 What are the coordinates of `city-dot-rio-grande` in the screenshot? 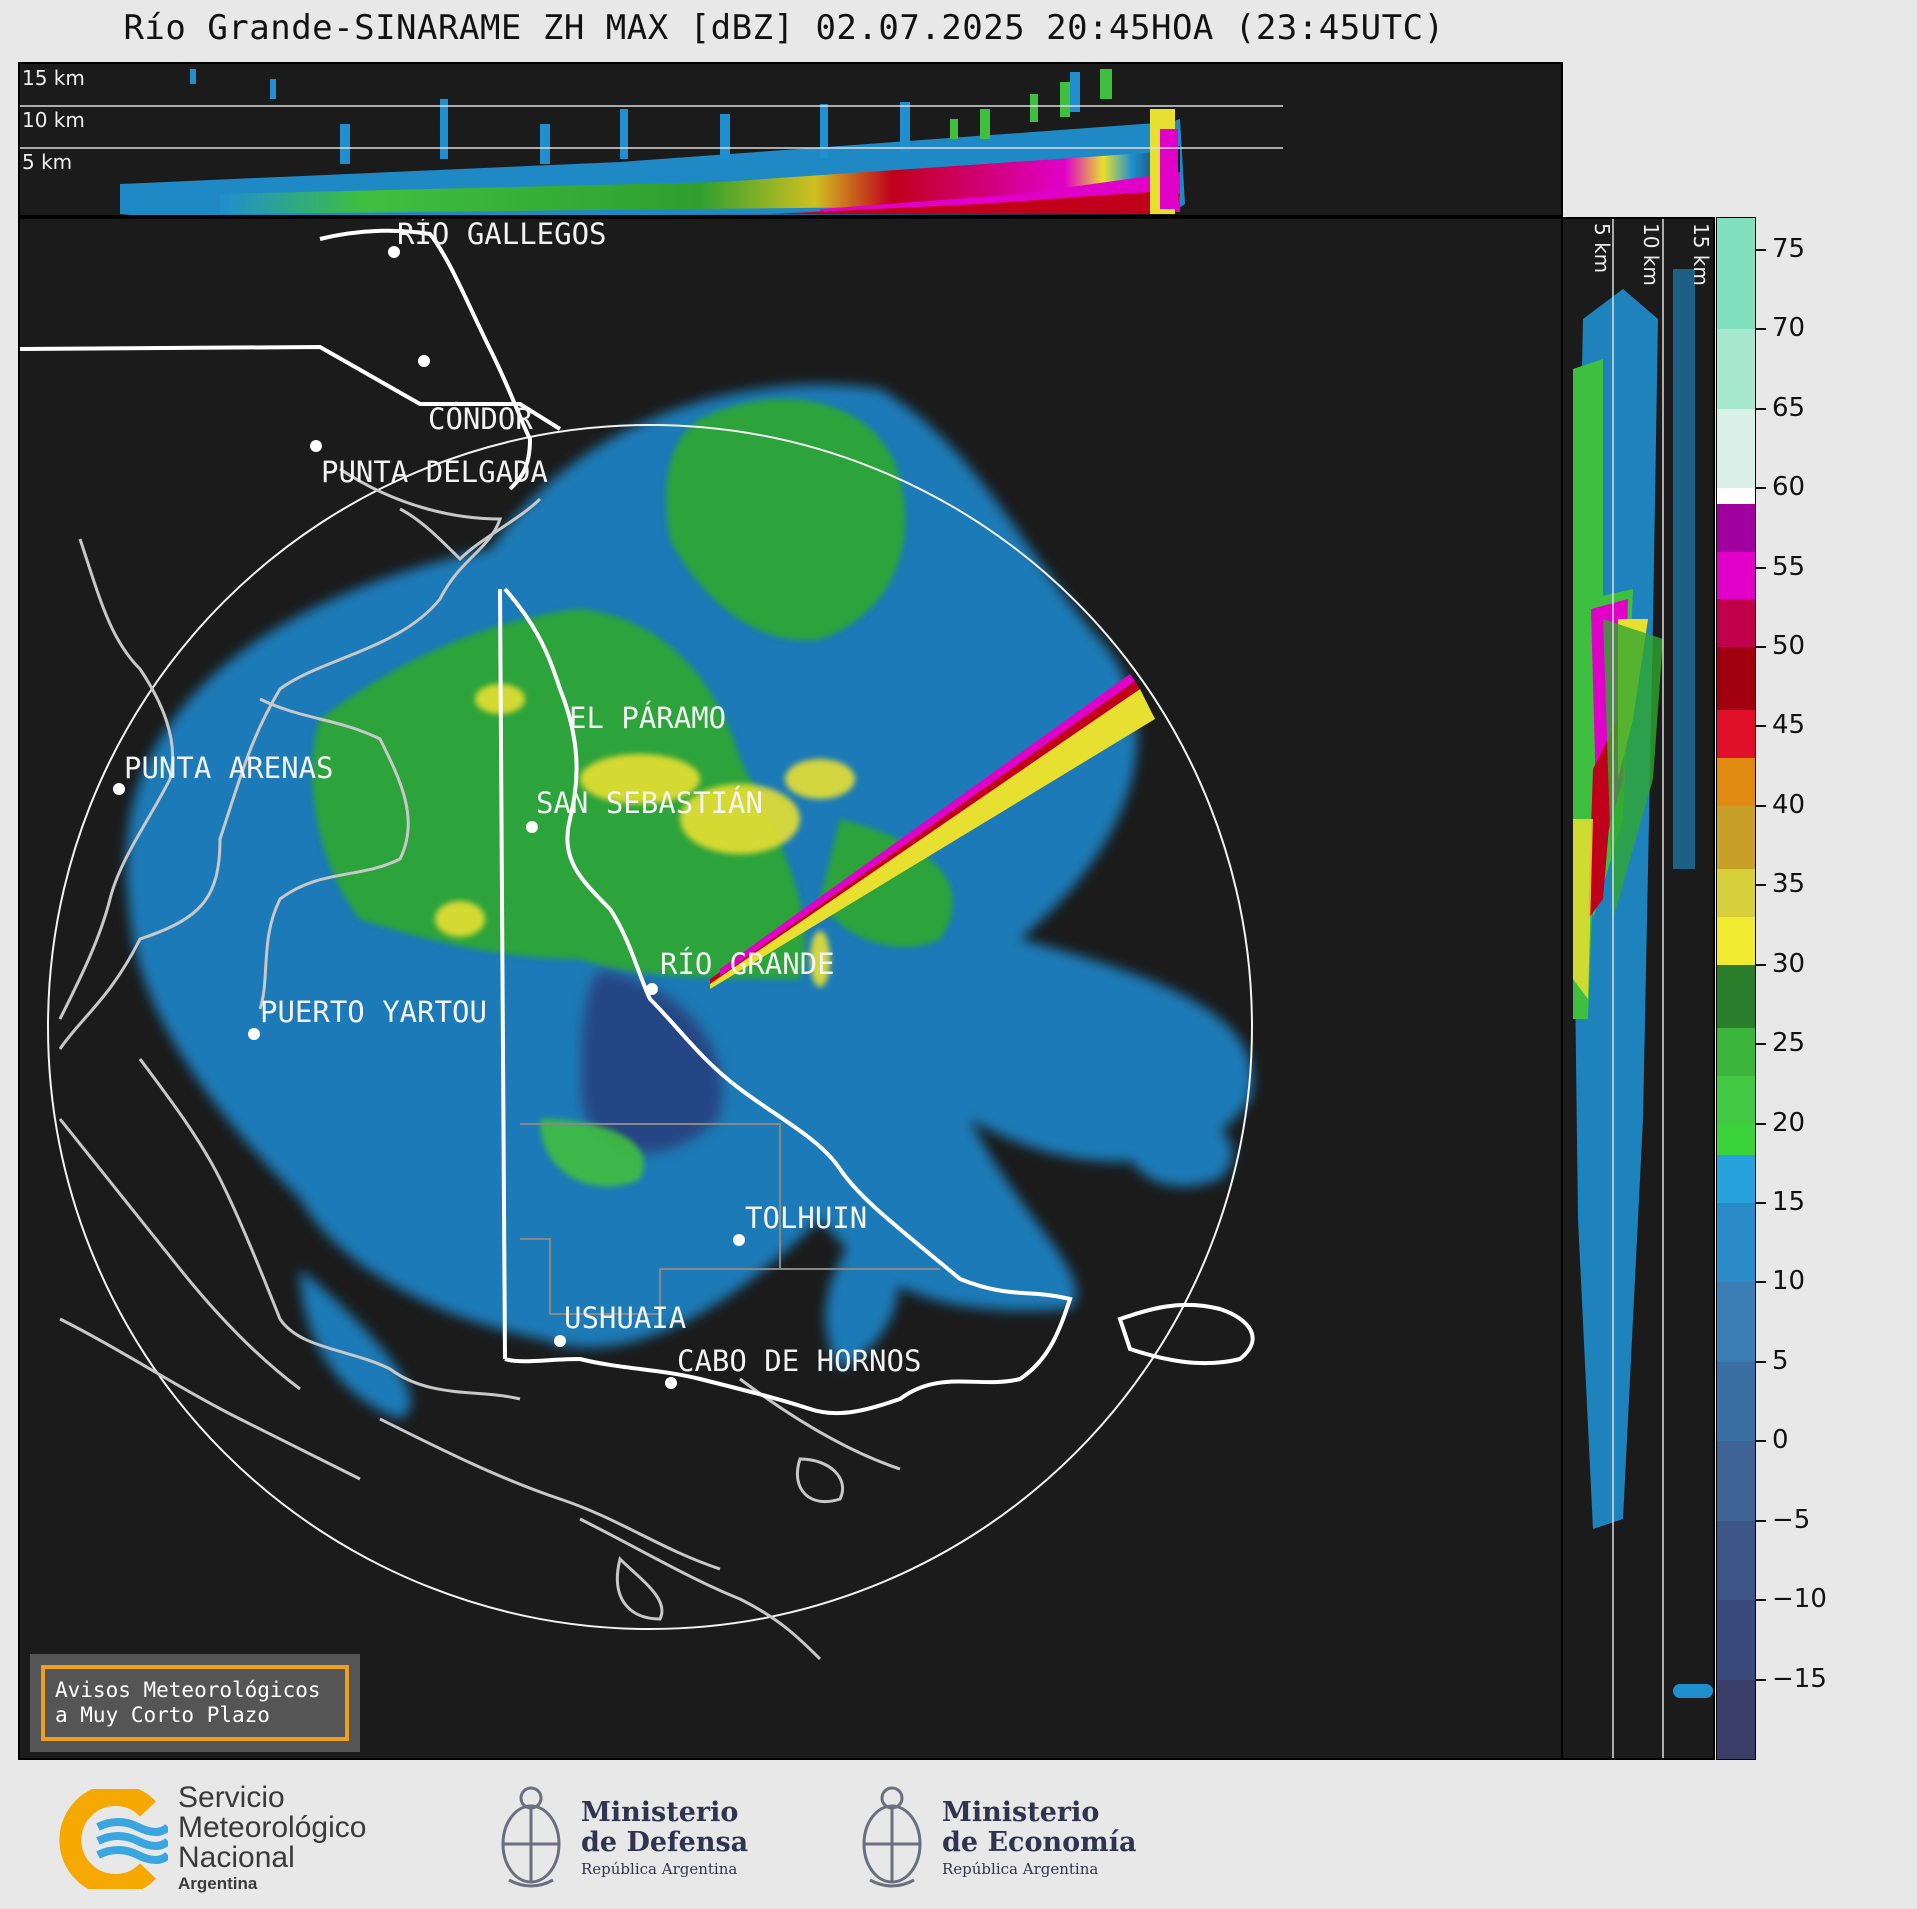 It's located at (652, 989).